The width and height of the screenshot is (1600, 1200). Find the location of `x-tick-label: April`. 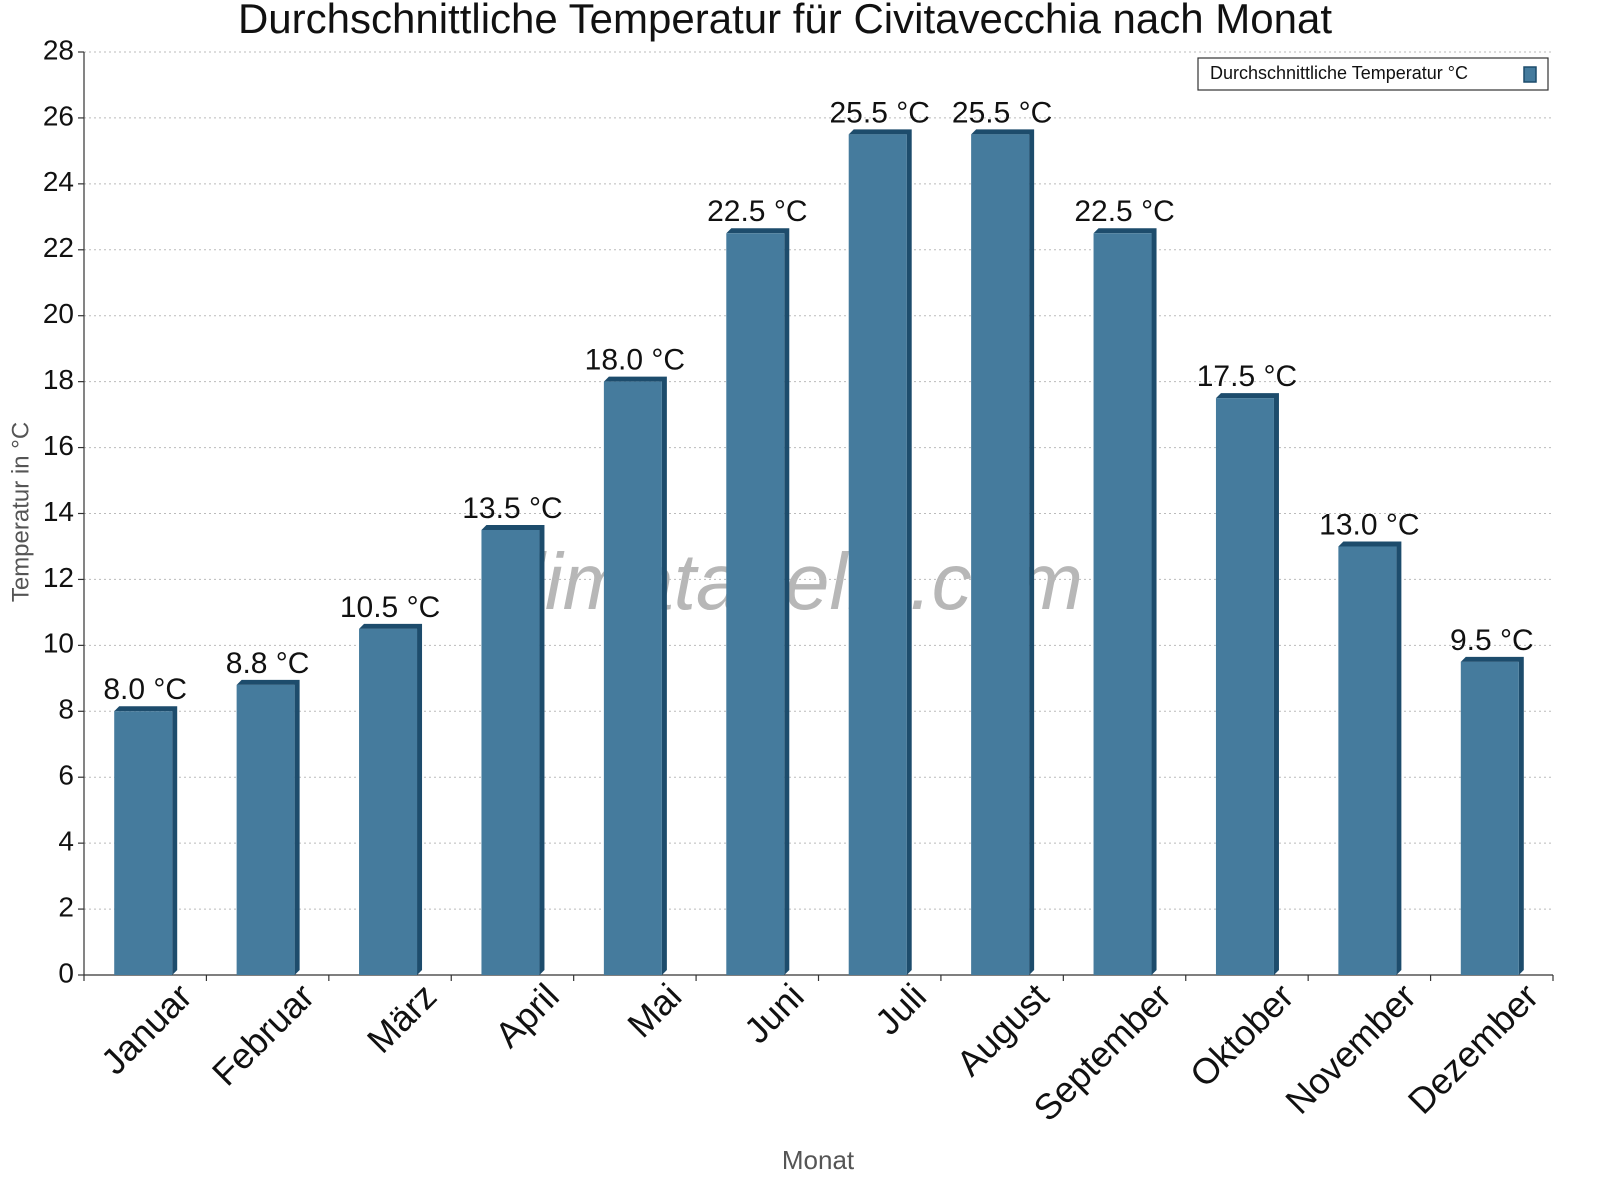

x-tick-label: April is located at coordinates (527, 1015).